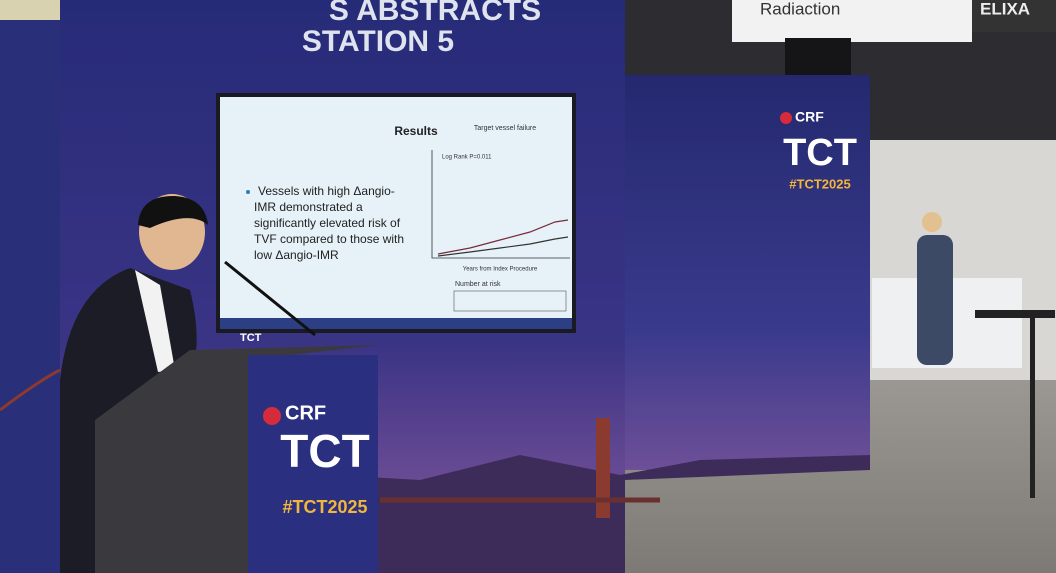  Describe the element at coordinates (435, 13) in the screenshot. I see `backdrop-heading: S ABSTRACTS` at that location.